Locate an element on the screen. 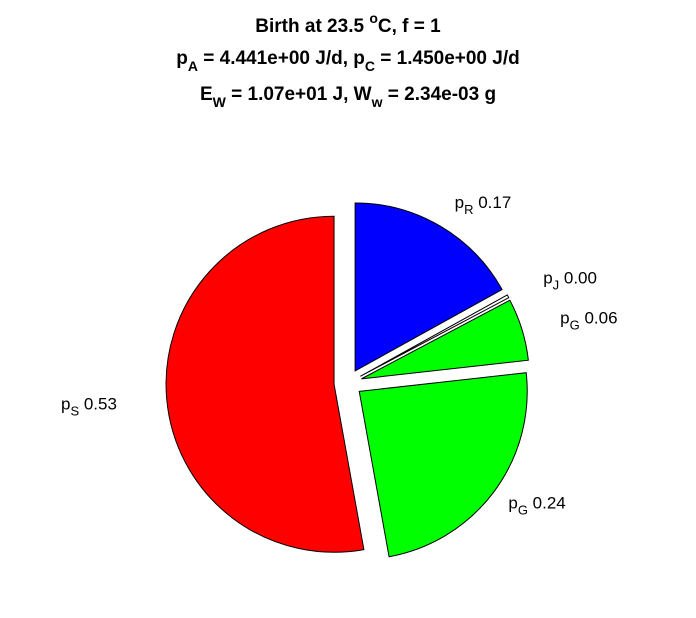  title-line-2: pA = 4.441e+00 J/d, pC = 1.450e+00 J/d is located at coordinates (347, 61).